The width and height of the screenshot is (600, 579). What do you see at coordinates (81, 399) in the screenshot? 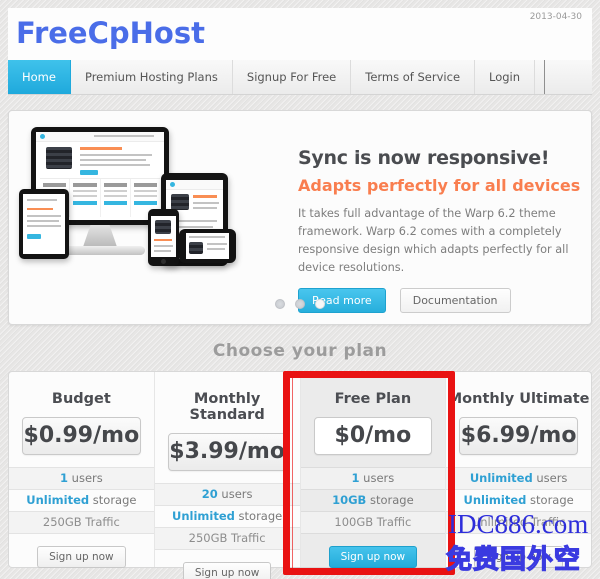
I see `plan-name: Budget` at bounding box center [81, 399].